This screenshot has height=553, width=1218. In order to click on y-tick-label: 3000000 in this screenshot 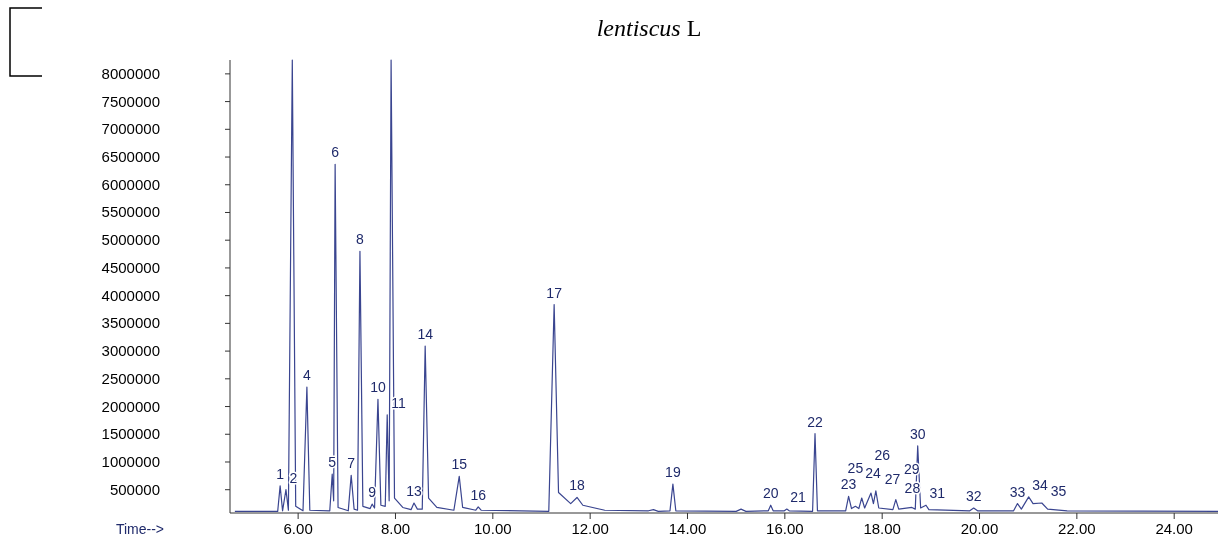, I will do `click(130, 351)`.